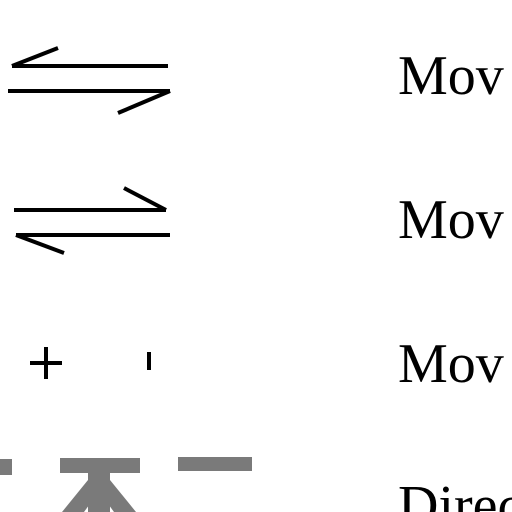  Describe the element at coordinates (90, 363) in the screenshot. I see `plus-minus-icon` at that location.